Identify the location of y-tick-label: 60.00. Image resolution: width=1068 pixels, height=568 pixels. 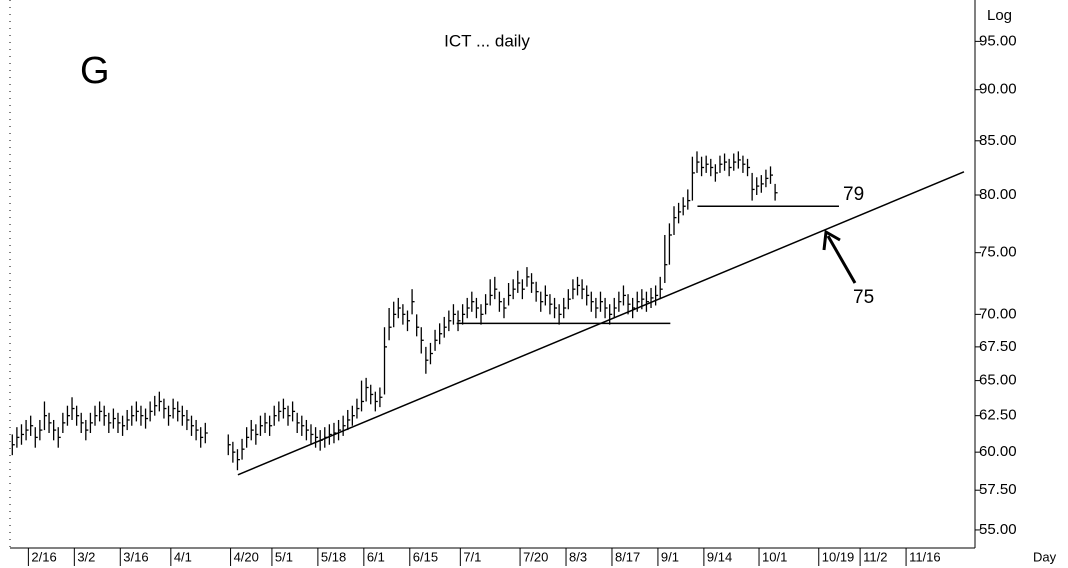
(998, 451).